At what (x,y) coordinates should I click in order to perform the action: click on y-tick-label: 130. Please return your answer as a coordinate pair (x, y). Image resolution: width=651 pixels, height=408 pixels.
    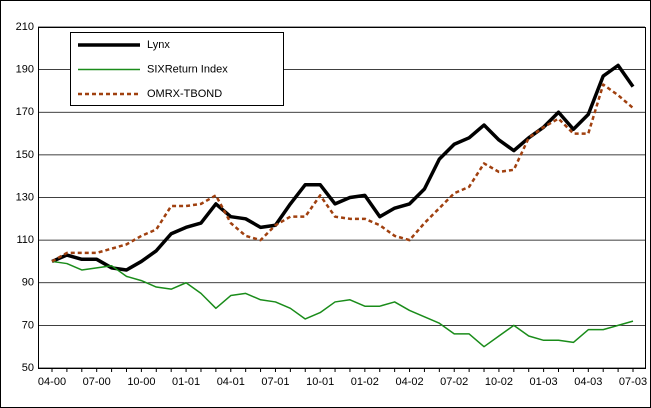
    Looking at the image, I should click on (25, 197).